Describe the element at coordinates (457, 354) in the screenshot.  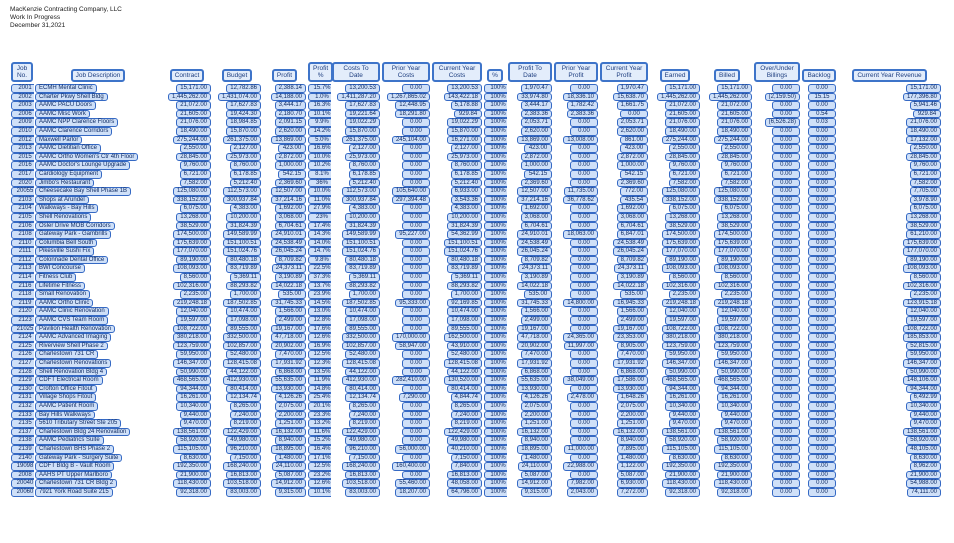
I see `value-cell: 52,480.00` at that location.